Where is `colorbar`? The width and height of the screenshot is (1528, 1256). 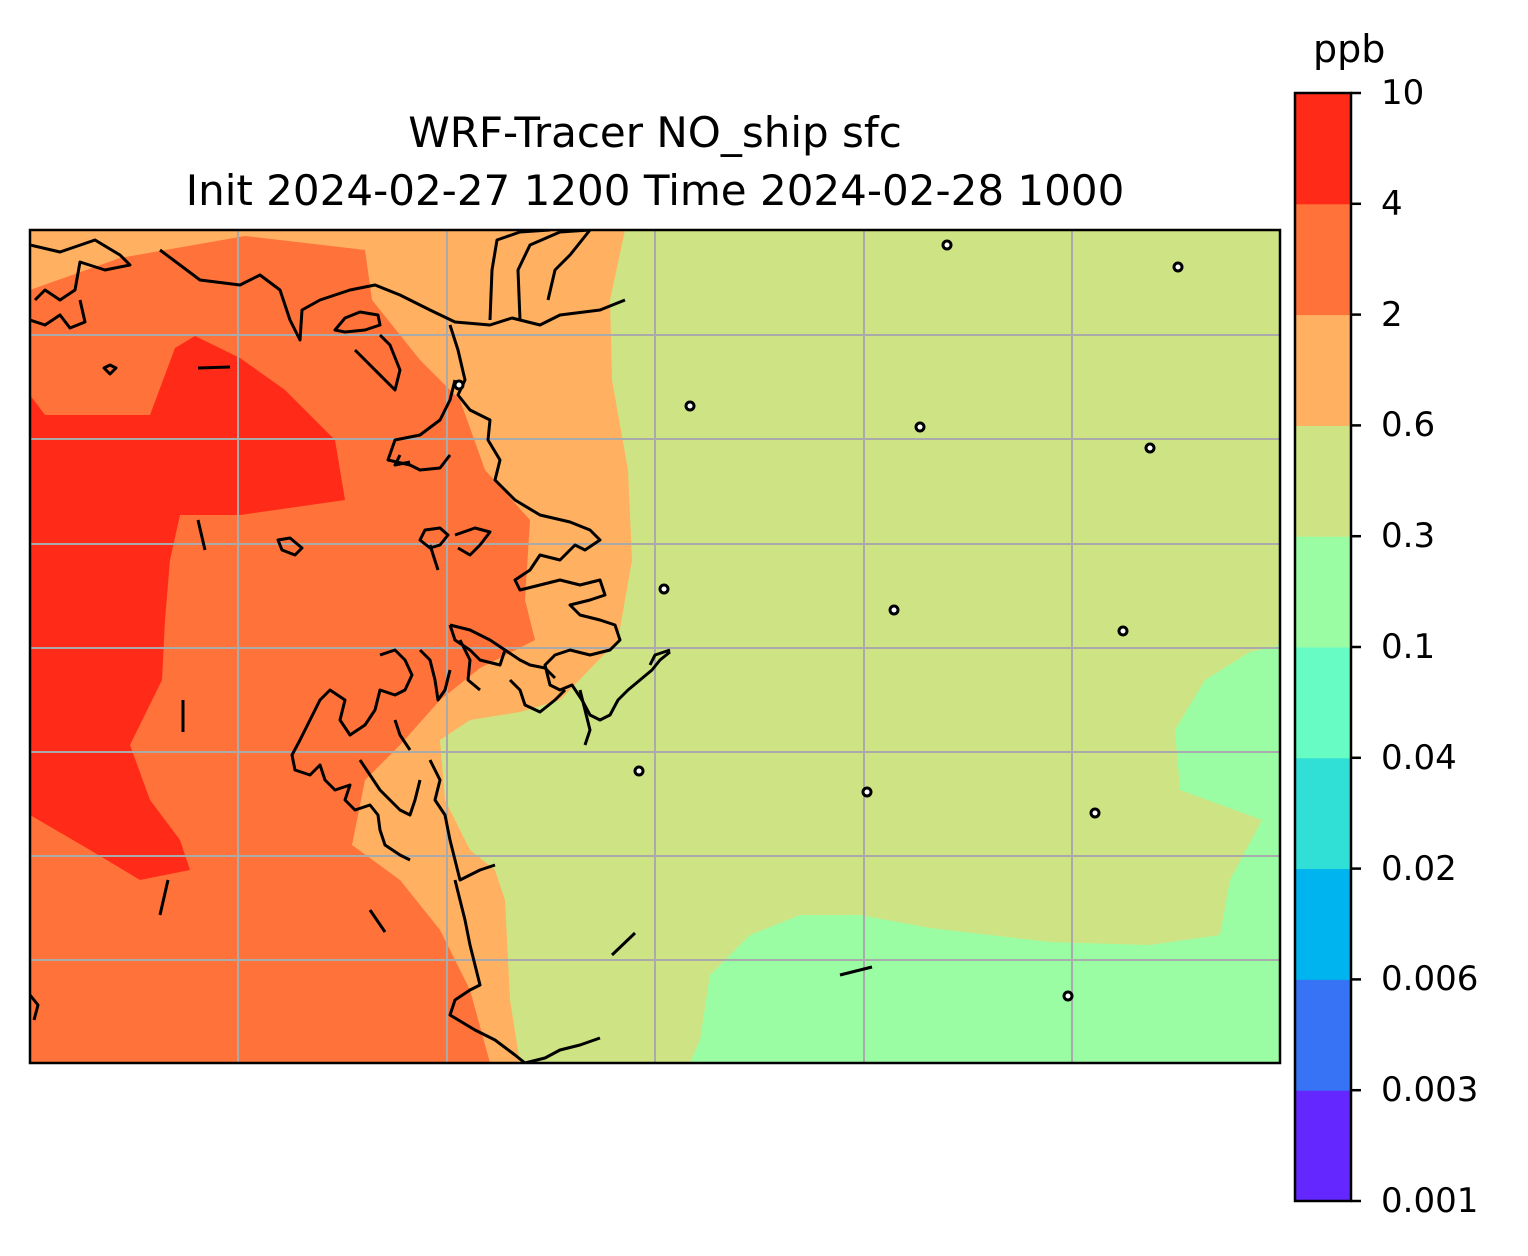
colorbar is located at coordinates (1328, 647).